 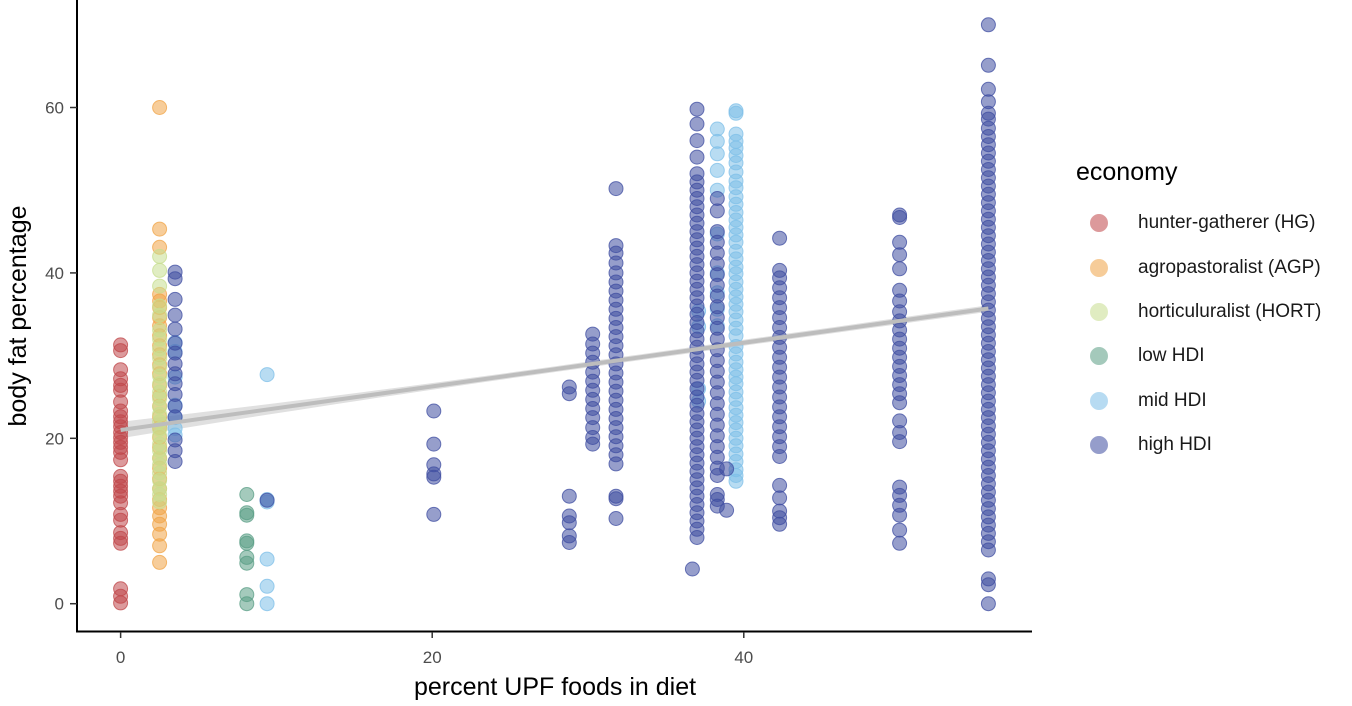 I want to click on legend-label: low HDI, so click(x=1171, y=356).